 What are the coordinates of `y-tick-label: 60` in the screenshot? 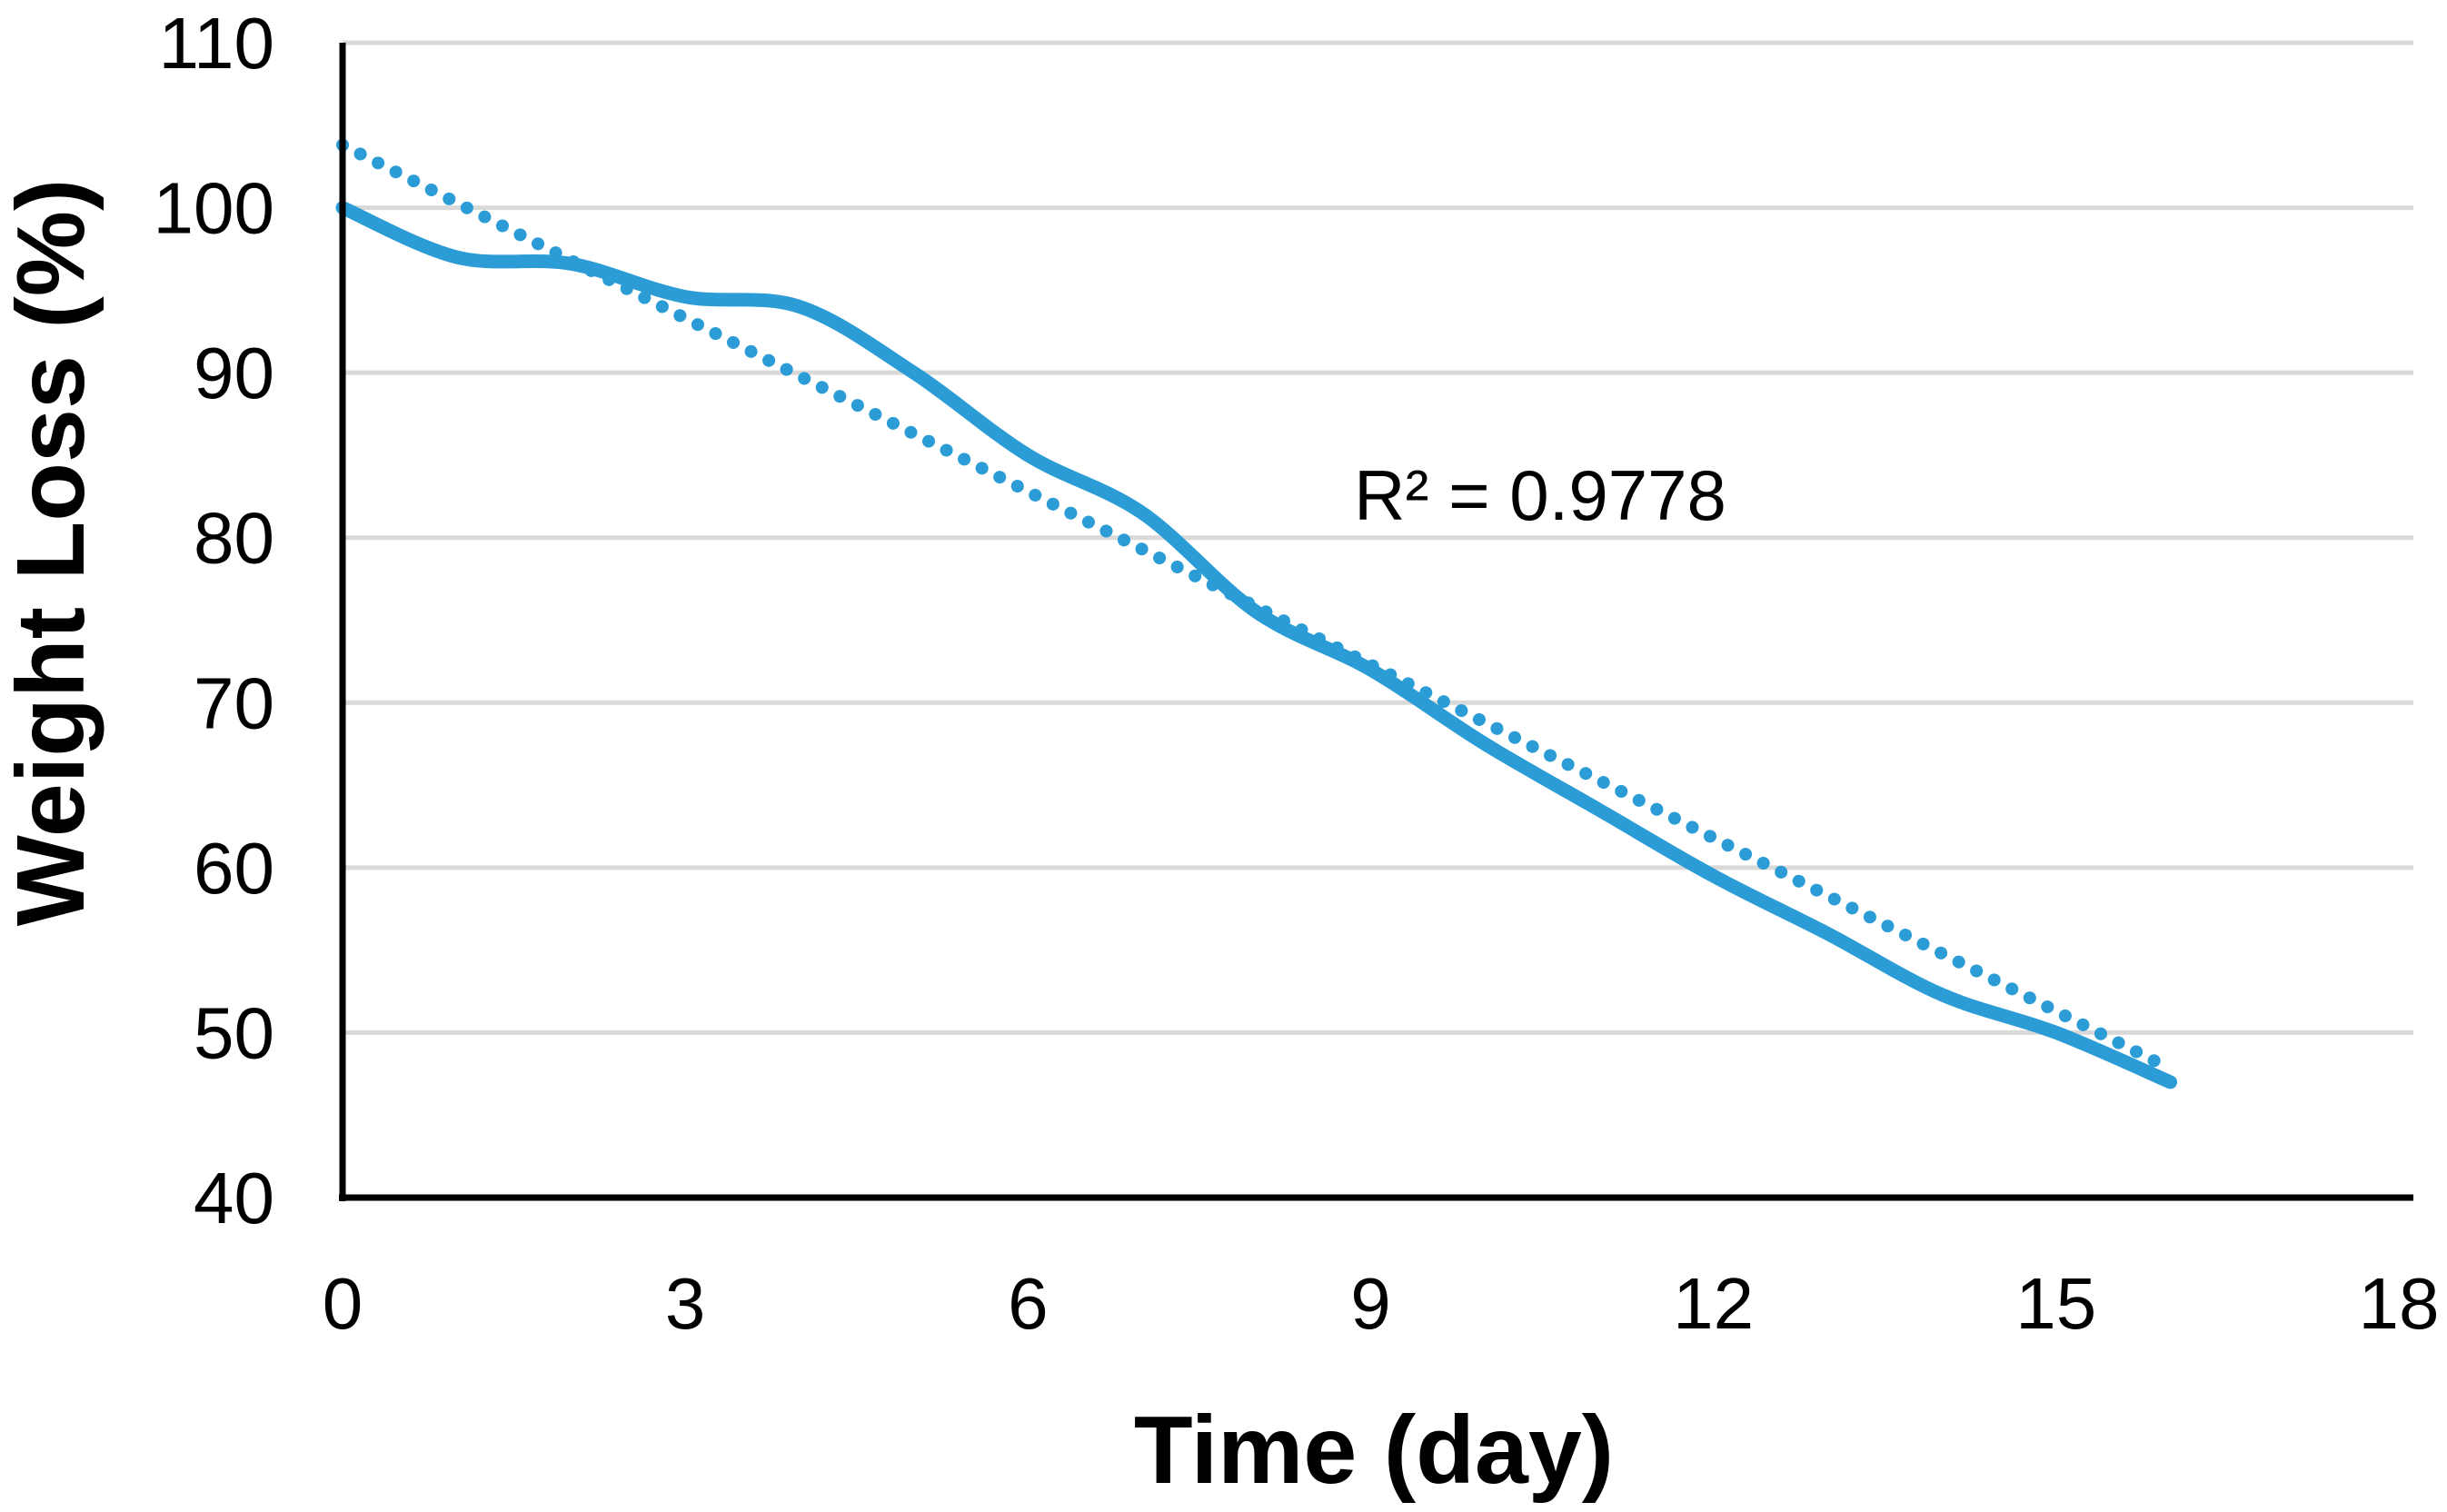 It's located at (234, 868).